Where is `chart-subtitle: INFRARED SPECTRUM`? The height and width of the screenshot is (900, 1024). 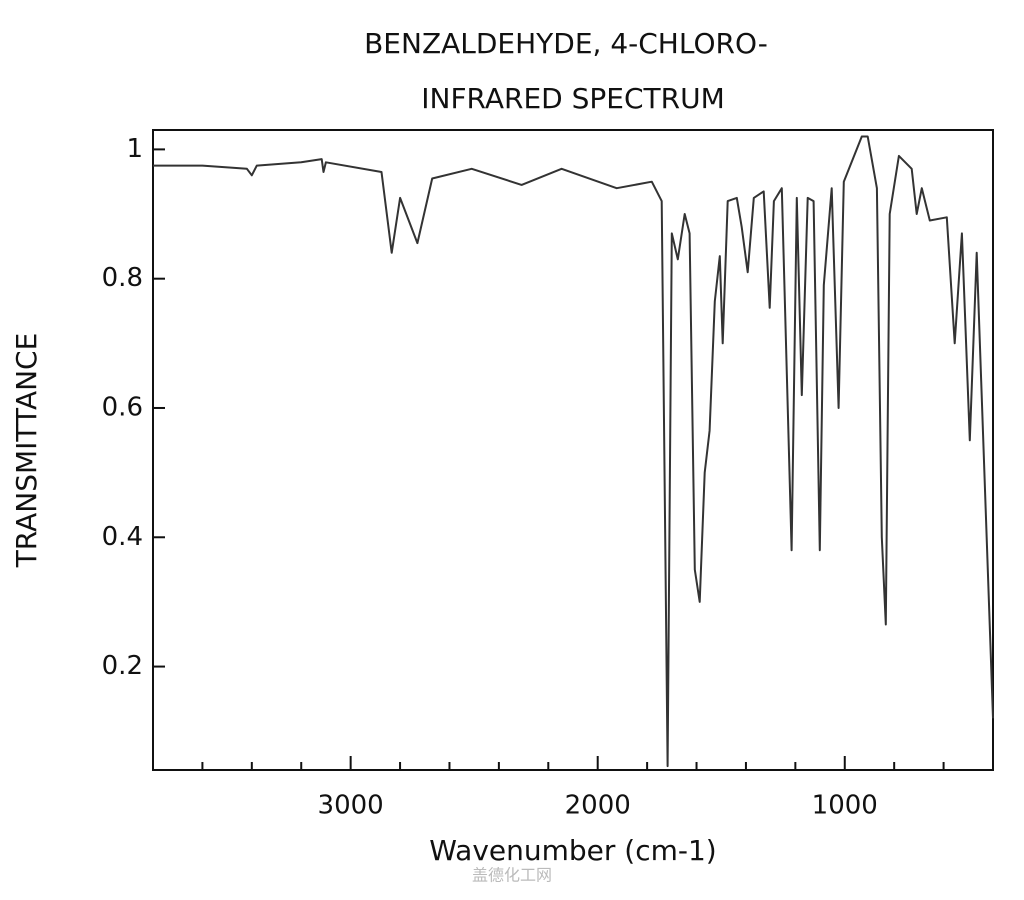
chart-subtitle: INFRARED SPECTRUM is located at coordinates (573, 98).